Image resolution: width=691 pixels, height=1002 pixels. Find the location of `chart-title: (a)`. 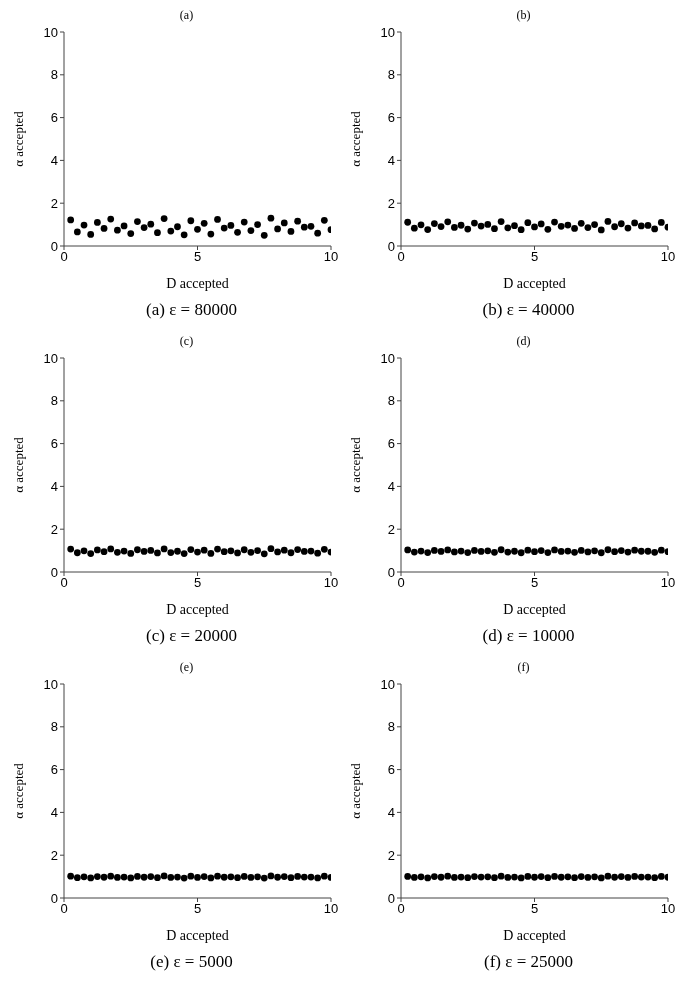

chart-title: (a) is located at coordinates (186, 15).